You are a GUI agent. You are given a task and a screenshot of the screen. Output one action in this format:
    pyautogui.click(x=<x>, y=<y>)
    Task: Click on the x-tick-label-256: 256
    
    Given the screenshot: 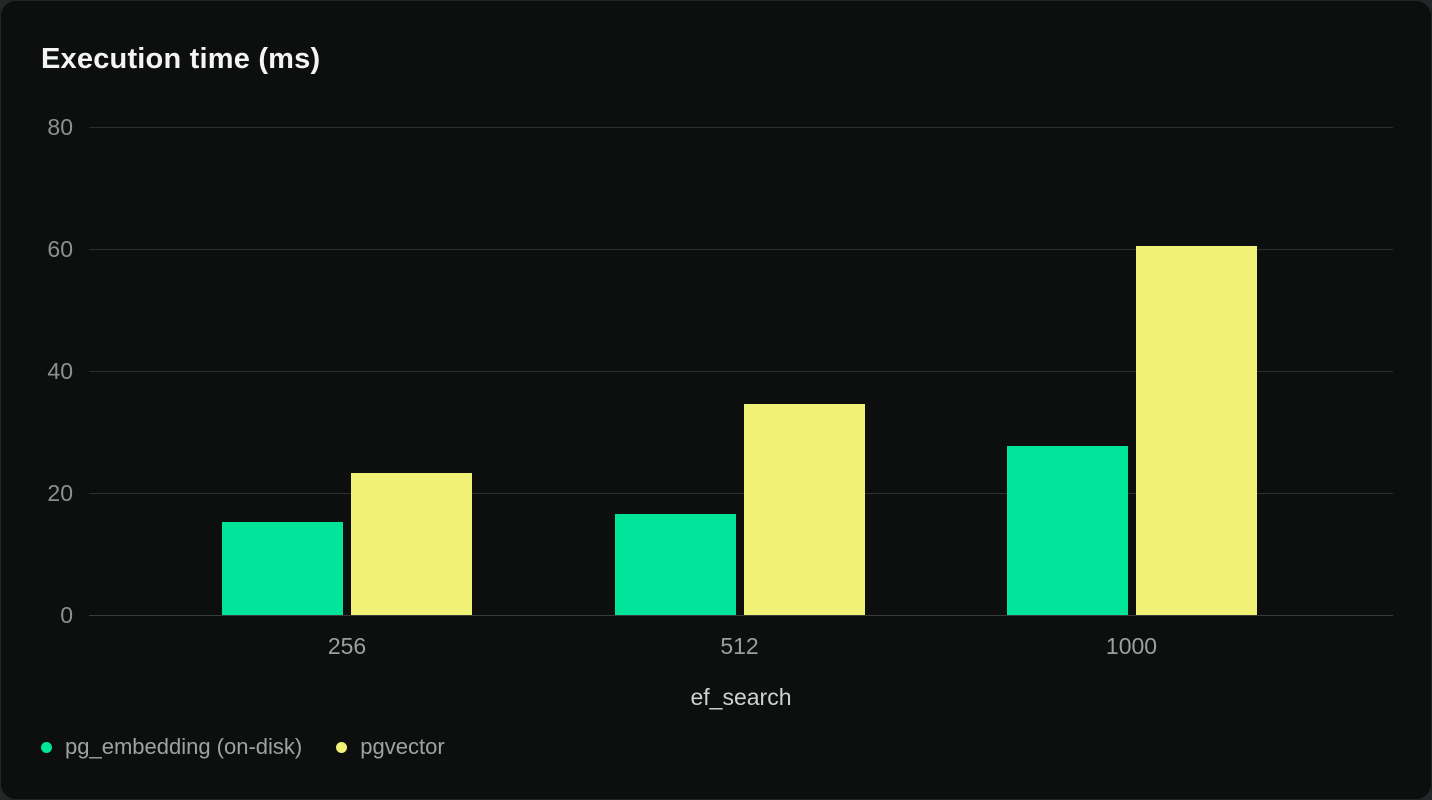 What is the action you would take?
    pyautogui.click(x=347, y=646)
    